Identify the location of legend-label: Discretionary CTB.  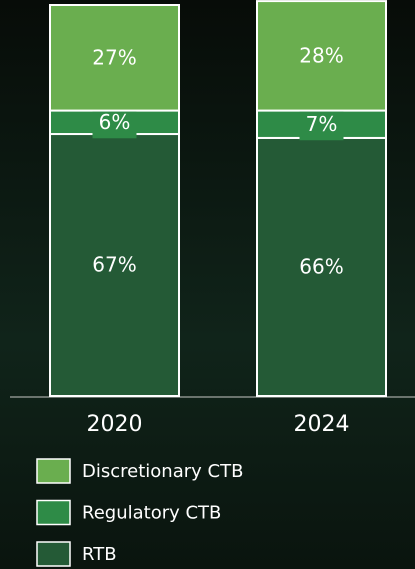
(162, 471).